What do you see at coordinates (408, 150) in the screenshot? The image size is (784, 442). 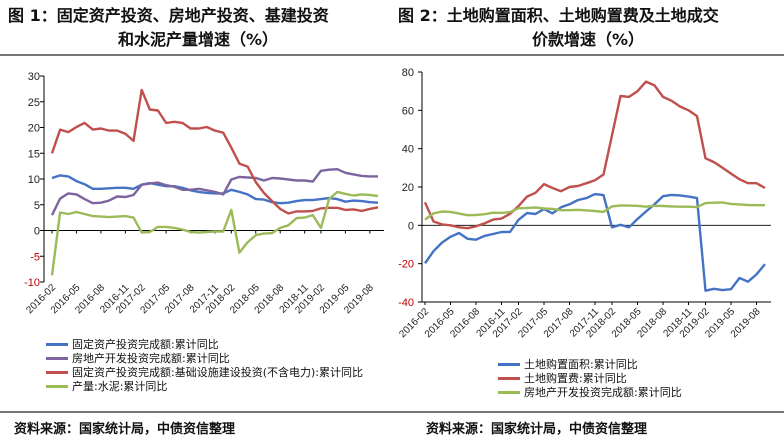 I see `chart2-y-tick-label: 40` at bounding box center [408, 150].